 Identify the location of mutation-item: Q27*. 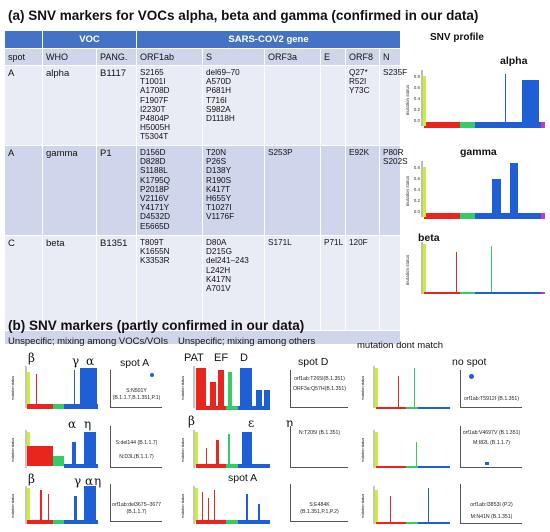
(358, 72).